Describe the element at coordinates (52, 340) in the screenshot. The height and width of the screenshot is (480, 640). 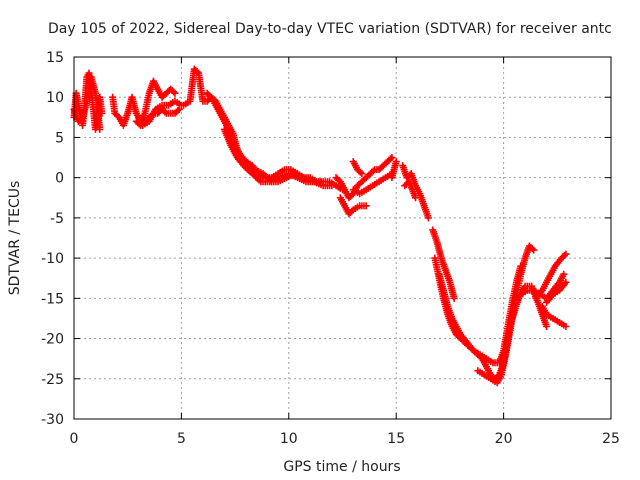
I see `y-tick-label: -20` at that location.